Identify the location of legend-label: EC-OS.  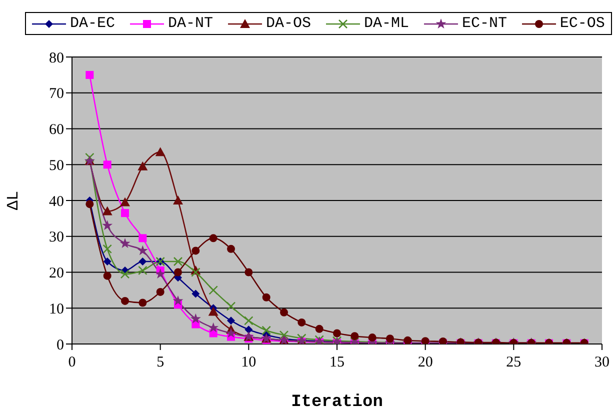
(581, 23).